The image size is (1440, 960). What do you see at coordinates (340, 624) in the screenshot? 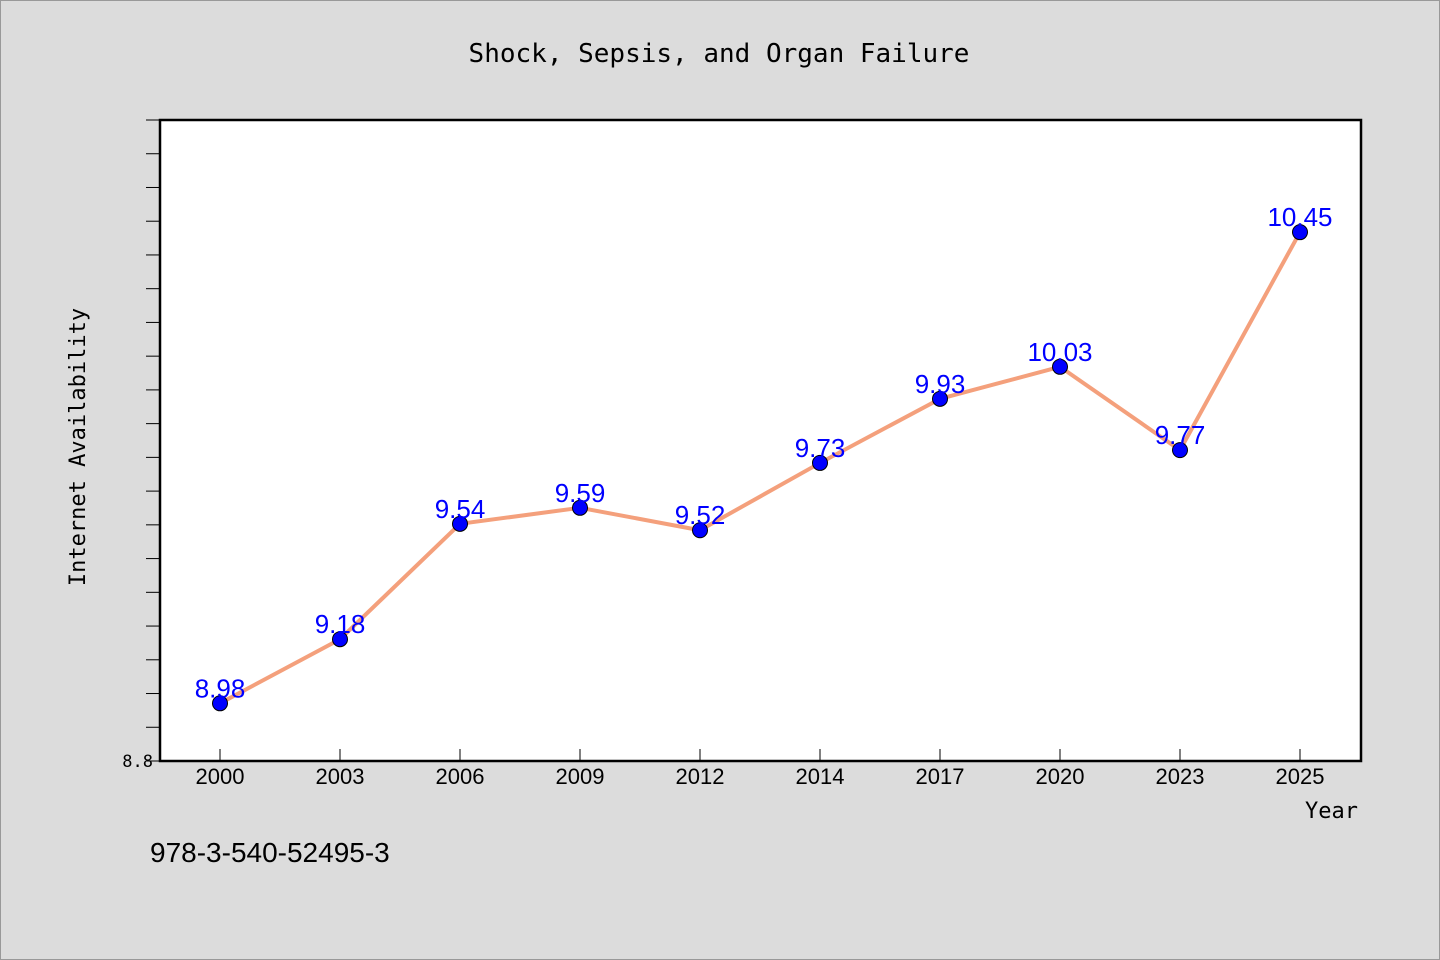
I see `data-label: 9.18` at bounding box center [340, 624].